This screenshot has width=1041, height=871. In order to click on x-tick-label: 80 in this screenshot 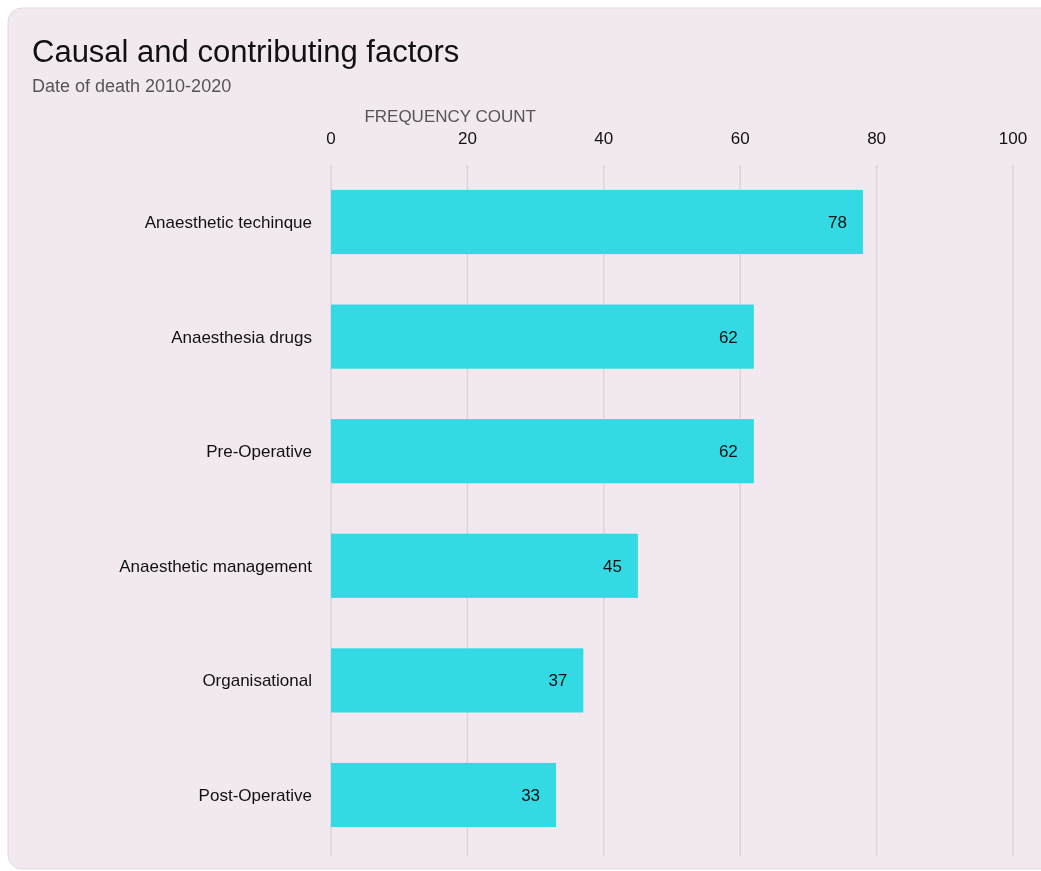, I will do `click(877, 138)`.